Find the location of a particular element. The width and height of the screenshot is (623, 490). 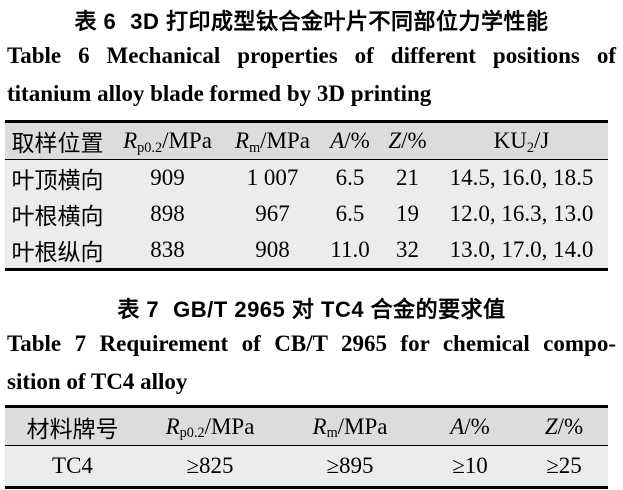

cell-rm: 908 is located at coordinates (272, 249).